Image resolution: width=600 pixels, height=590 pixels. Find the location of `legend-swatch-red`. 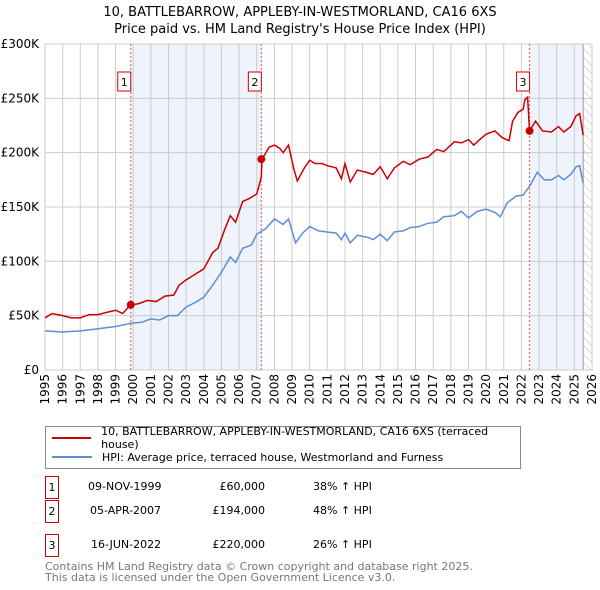

legend-swatch-red is located at coordinates (72, 438).